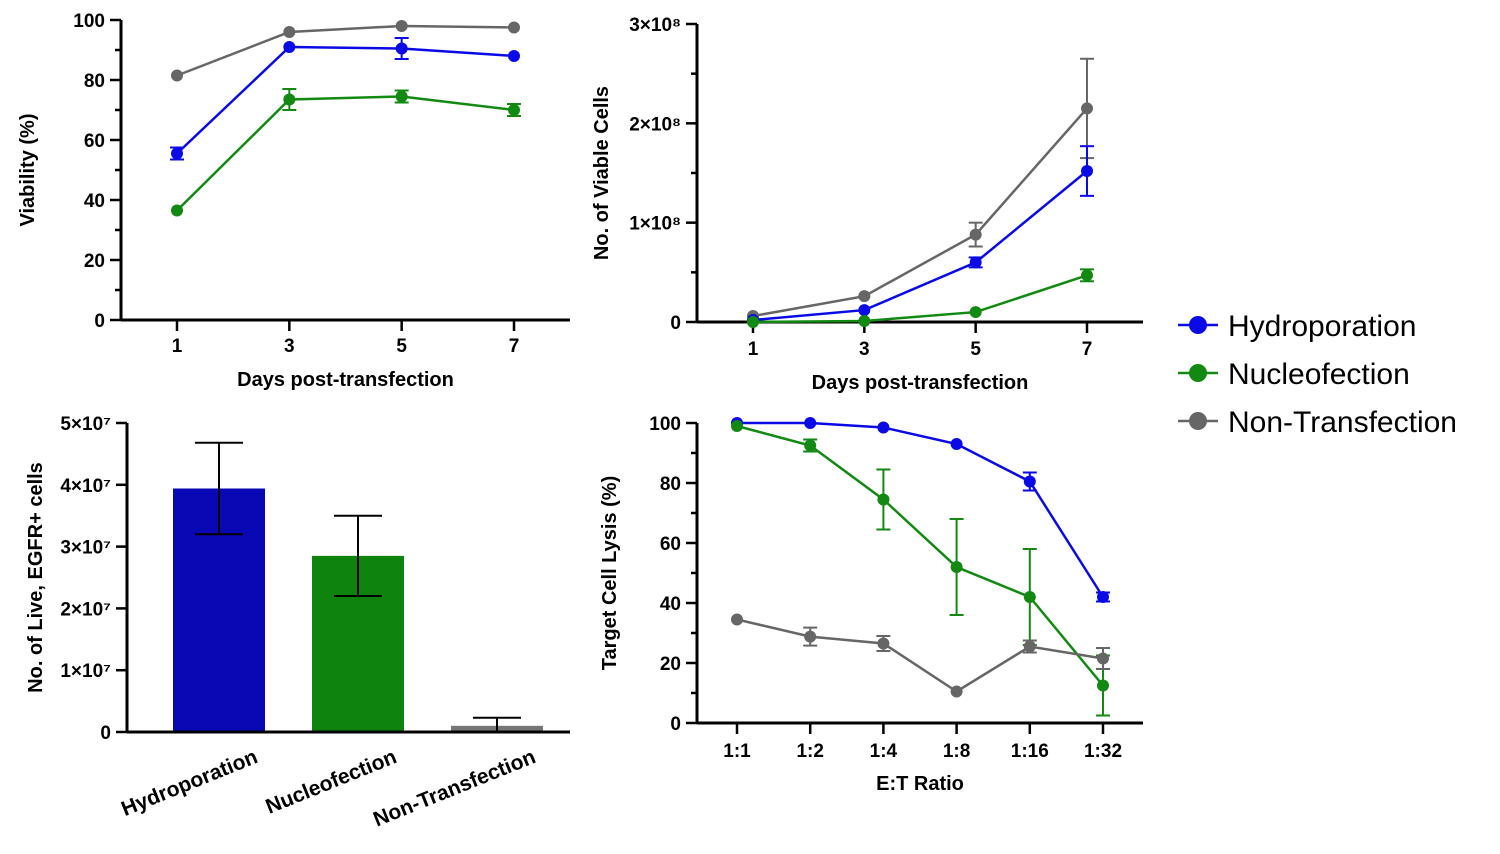 The height and width of the screenshot is (854, 1500). I want to click on y-tick-label: 1×10⁷, so click(85, 671).